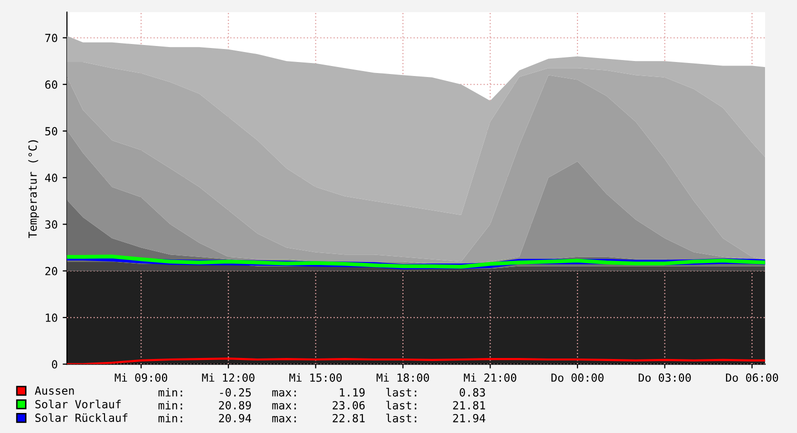 Image resolution: width=797 pixels, height=433 pixels. Describe the element at coordinates (33, 189) in the screenshot. I see `y-axis-title: Temperatur (°C)` at that location.